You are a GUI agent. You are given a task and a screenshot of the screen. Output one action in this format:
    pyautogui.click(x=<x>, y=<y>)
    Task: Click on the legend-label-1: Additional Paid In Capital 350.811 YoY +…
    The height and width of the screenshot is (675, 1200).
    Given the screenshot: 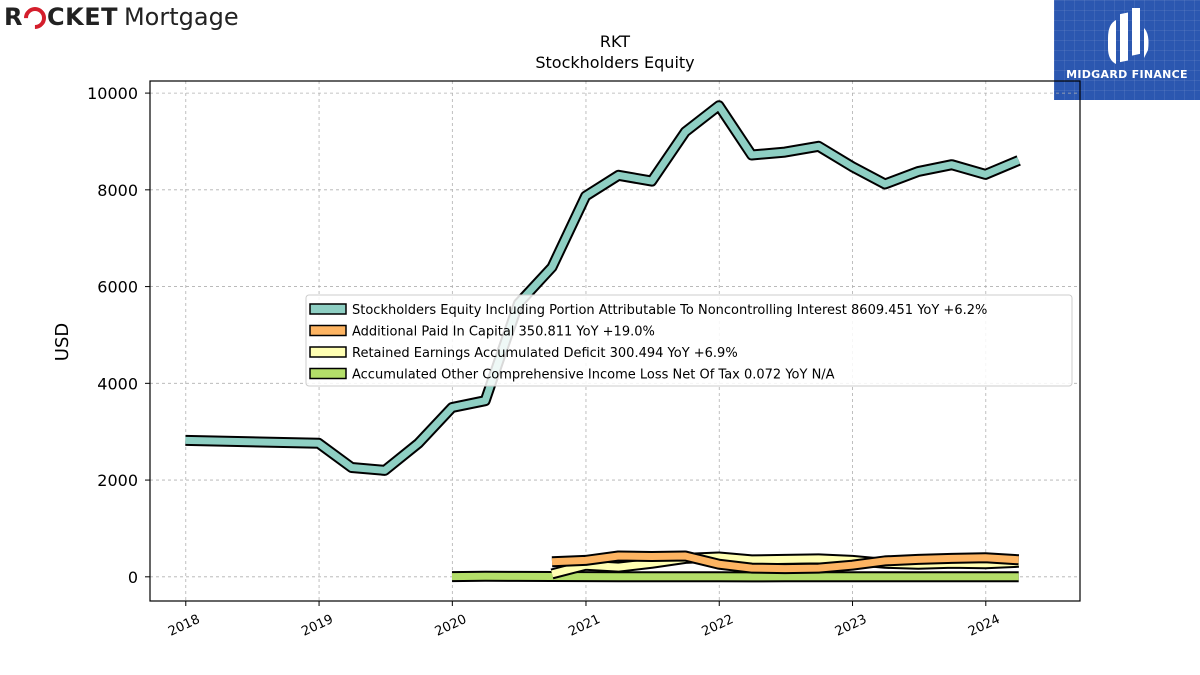 What is the action you would take?
    pyautogui.click(x=503, y=332)
    